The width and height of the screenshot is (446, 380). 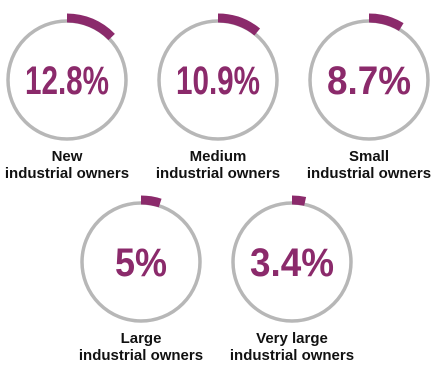 I want to click on gauge-label-line-1: New, so click(x=67, y=156).